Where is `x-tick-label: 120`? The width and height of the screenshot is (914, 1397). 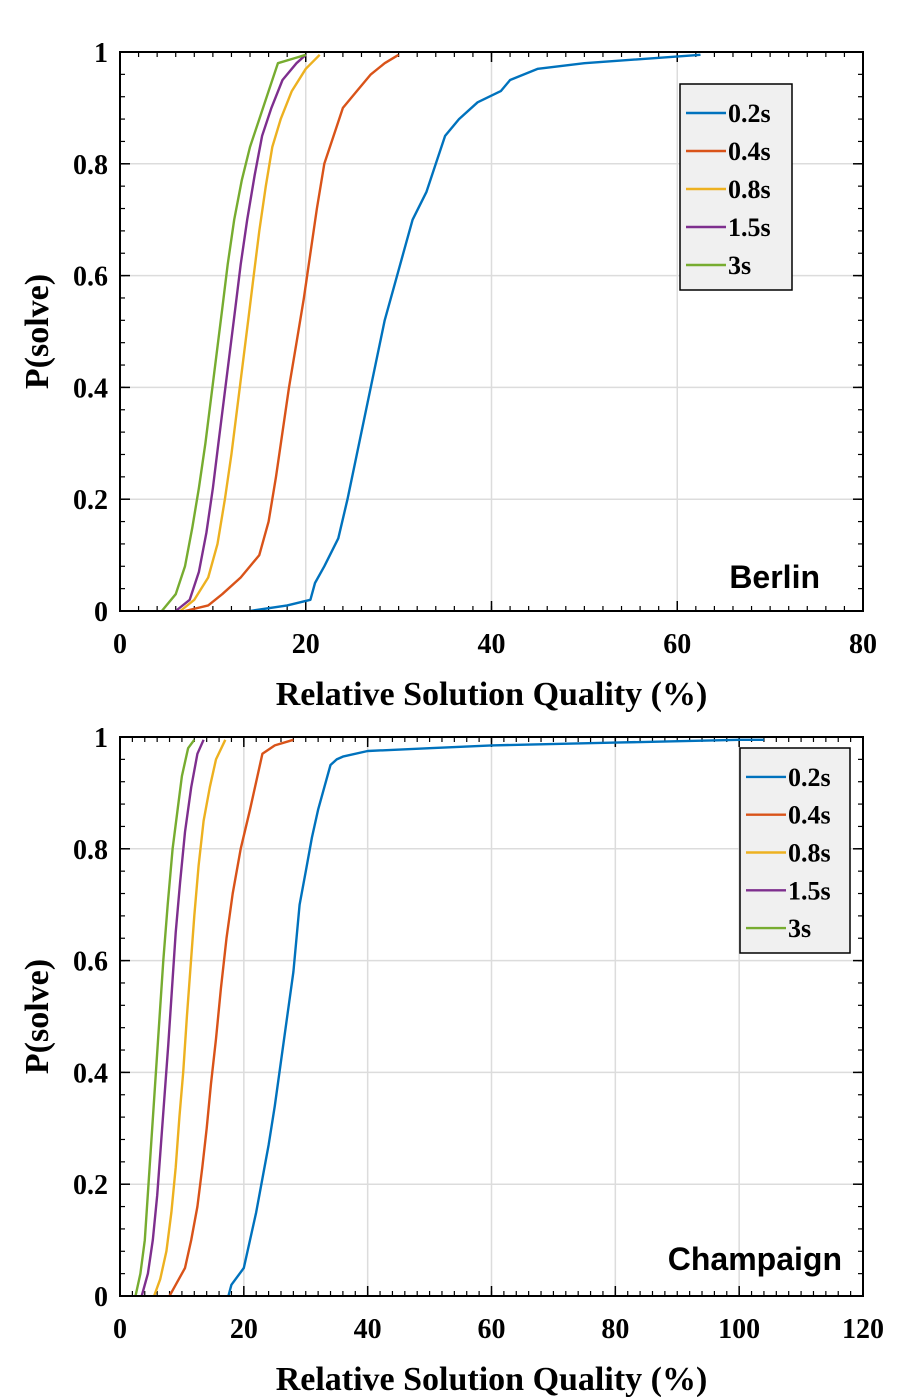 x-tick-label: 120 is located at coordinates (863, 1329).